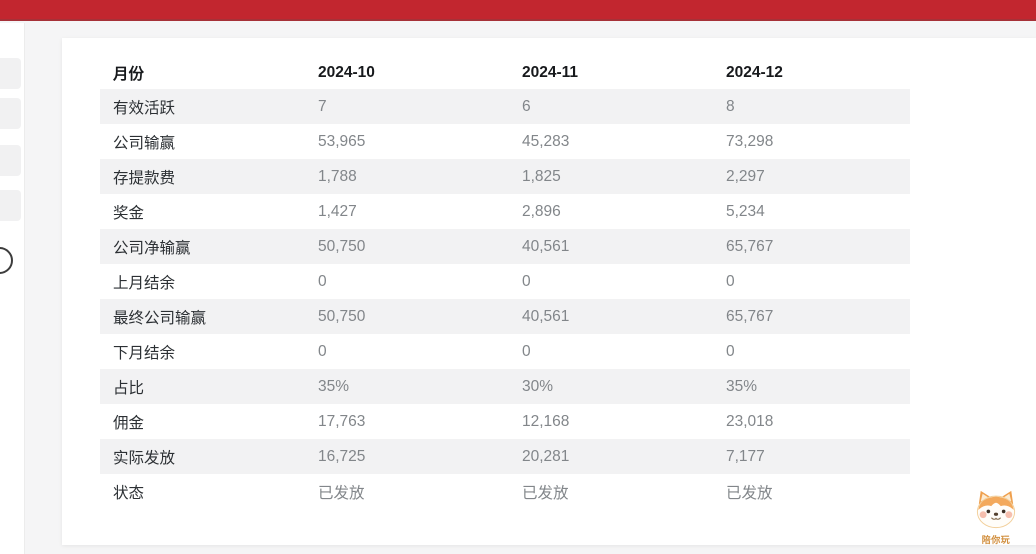  I want to click on row-label: 上月结余, so click(144, 283).